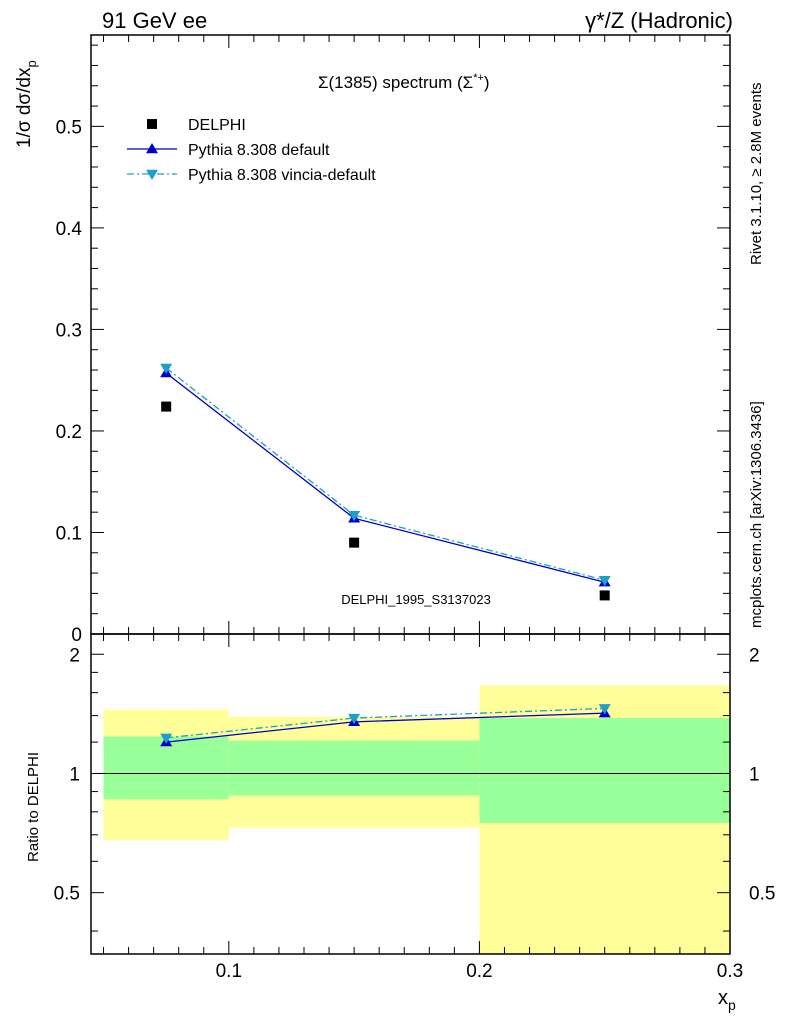 This screenshot has height=1024, width=786. What do you see at coordinates (754, 774) in the screenshot?
I see `y-tick-label-ratio-right: 1` at bounding box center [754, 774].